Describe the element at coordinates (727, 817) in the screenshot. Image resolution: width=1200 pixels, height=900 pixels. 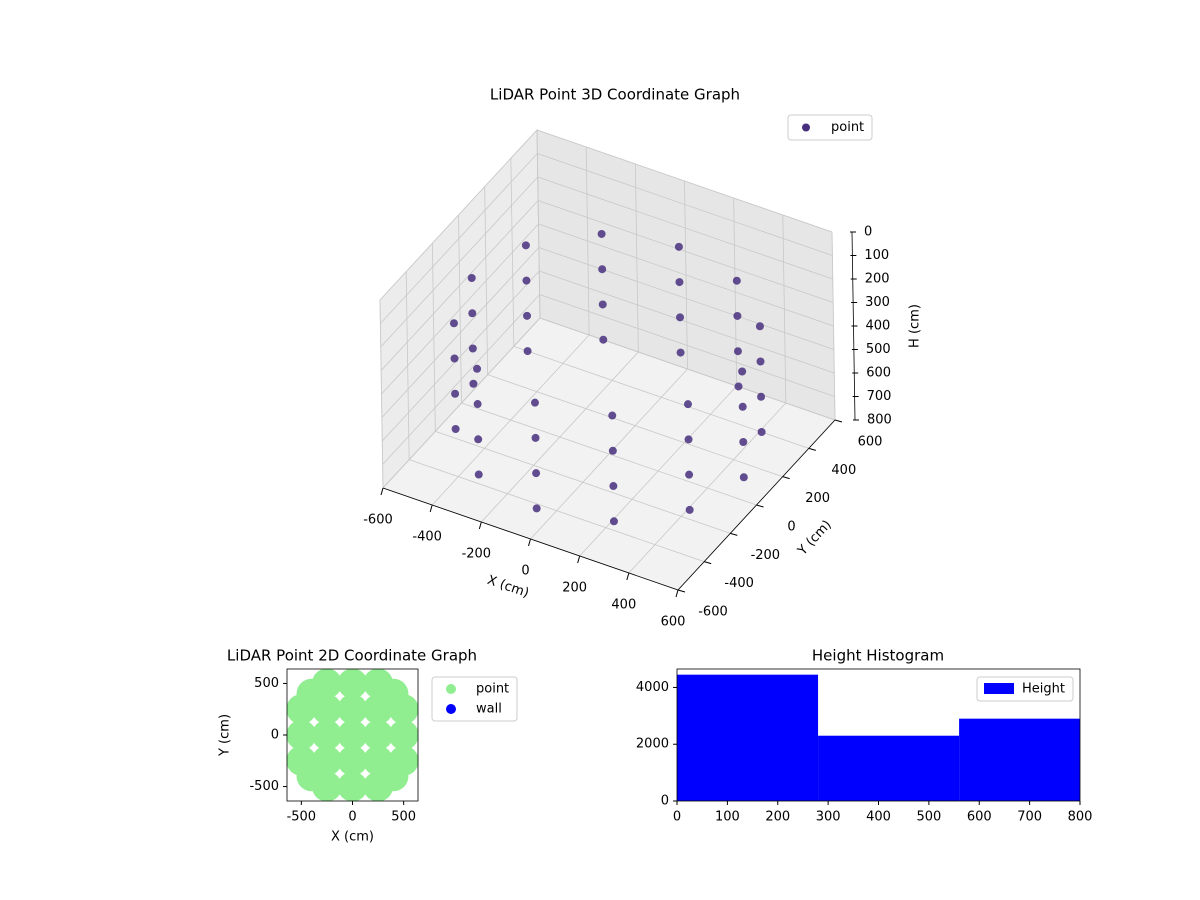
I see `x-tick-label: 100` at that location.